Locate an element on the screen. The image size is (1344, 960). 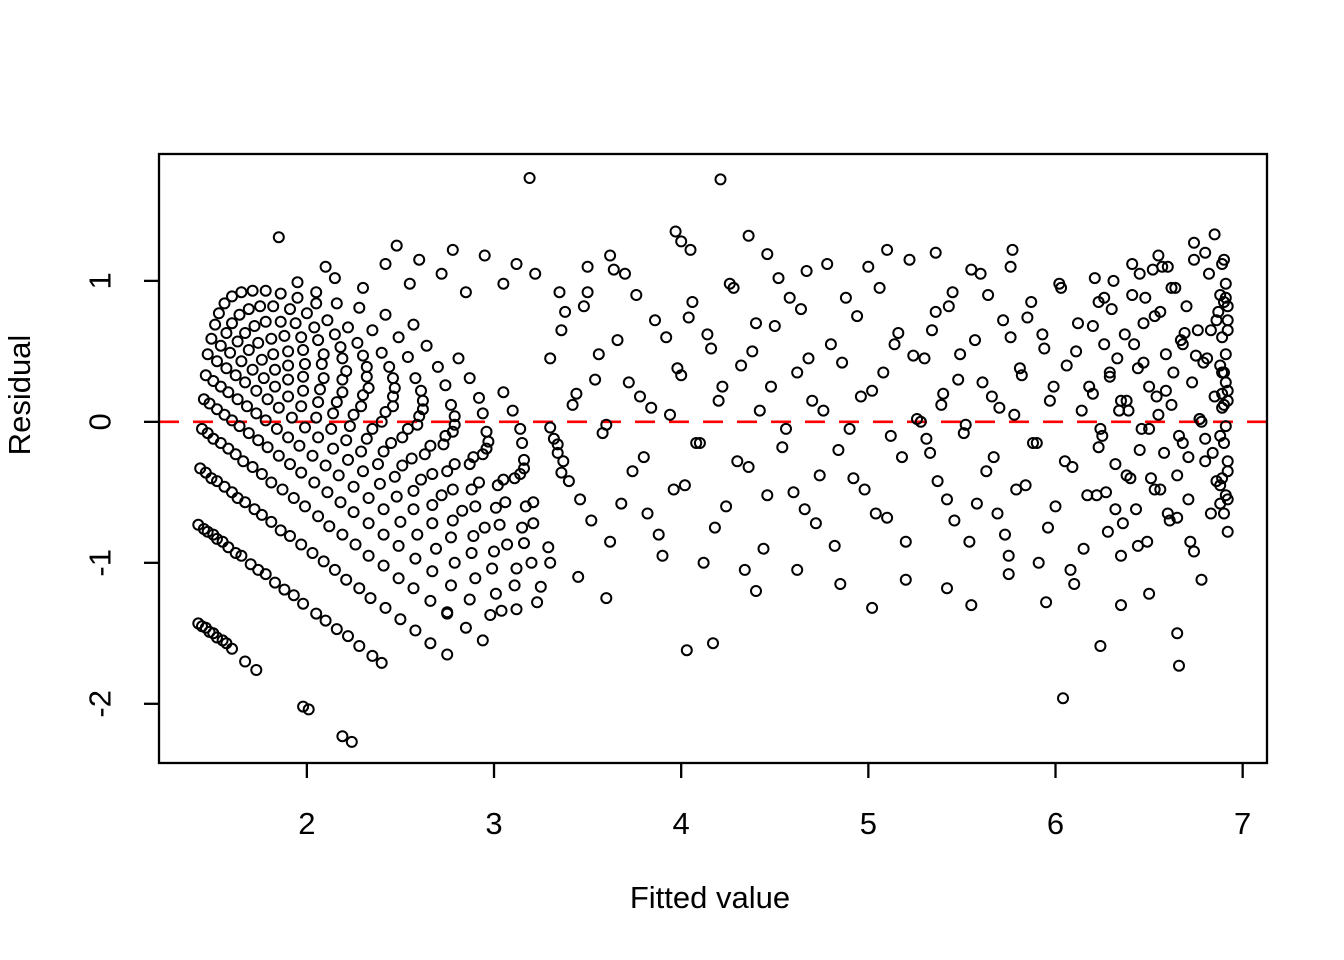
x-tick-label: 5 is located at coordinates (868, 823).